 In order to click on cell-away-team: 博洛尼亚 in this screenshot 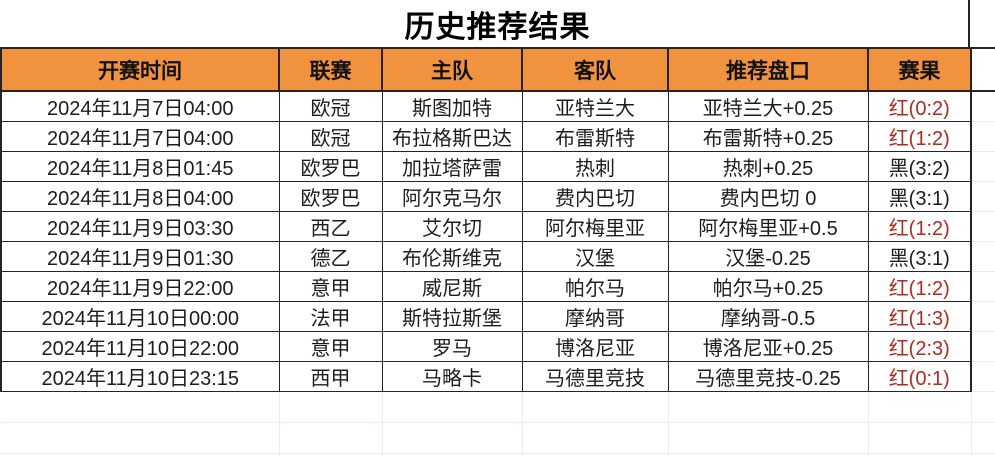, I will do `click(595, 346)`.